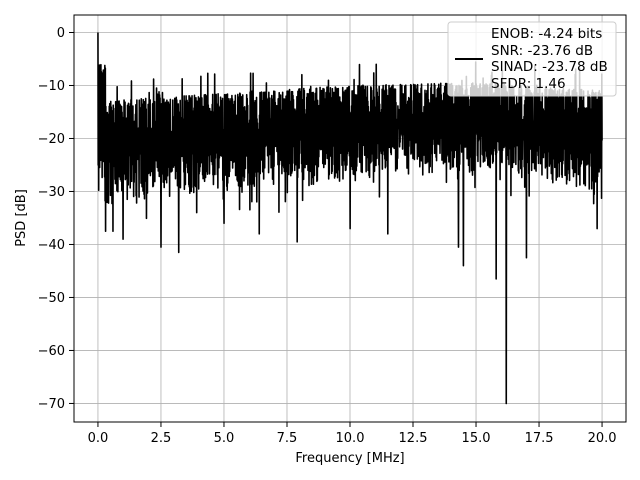  I want to click on y-tick-label: −40, so click(51, 245).